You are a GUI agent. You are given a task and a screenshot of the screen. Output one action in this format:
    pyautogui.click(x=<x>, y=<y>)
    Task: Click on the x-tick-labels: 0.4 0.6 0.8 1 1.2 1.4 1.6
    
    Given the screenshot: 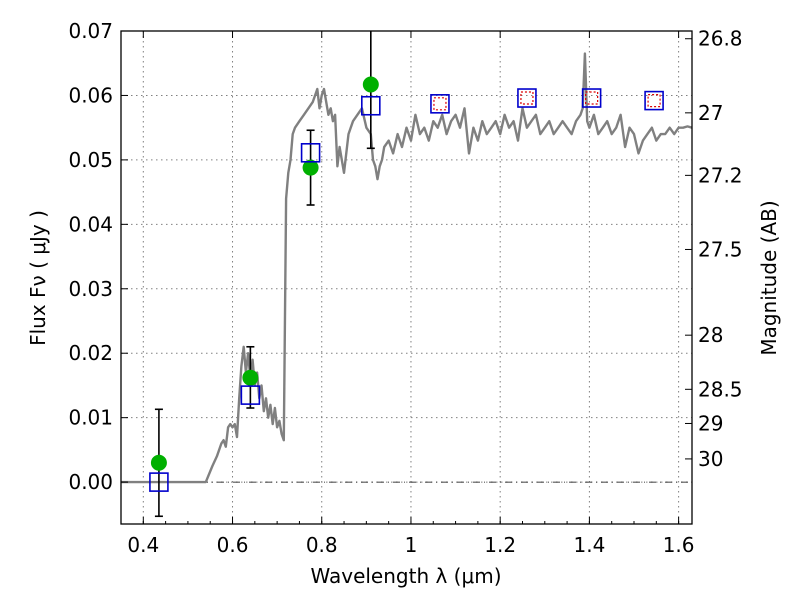 What is the action you would take?
    pyautogui.click(x=410, y=545)
    